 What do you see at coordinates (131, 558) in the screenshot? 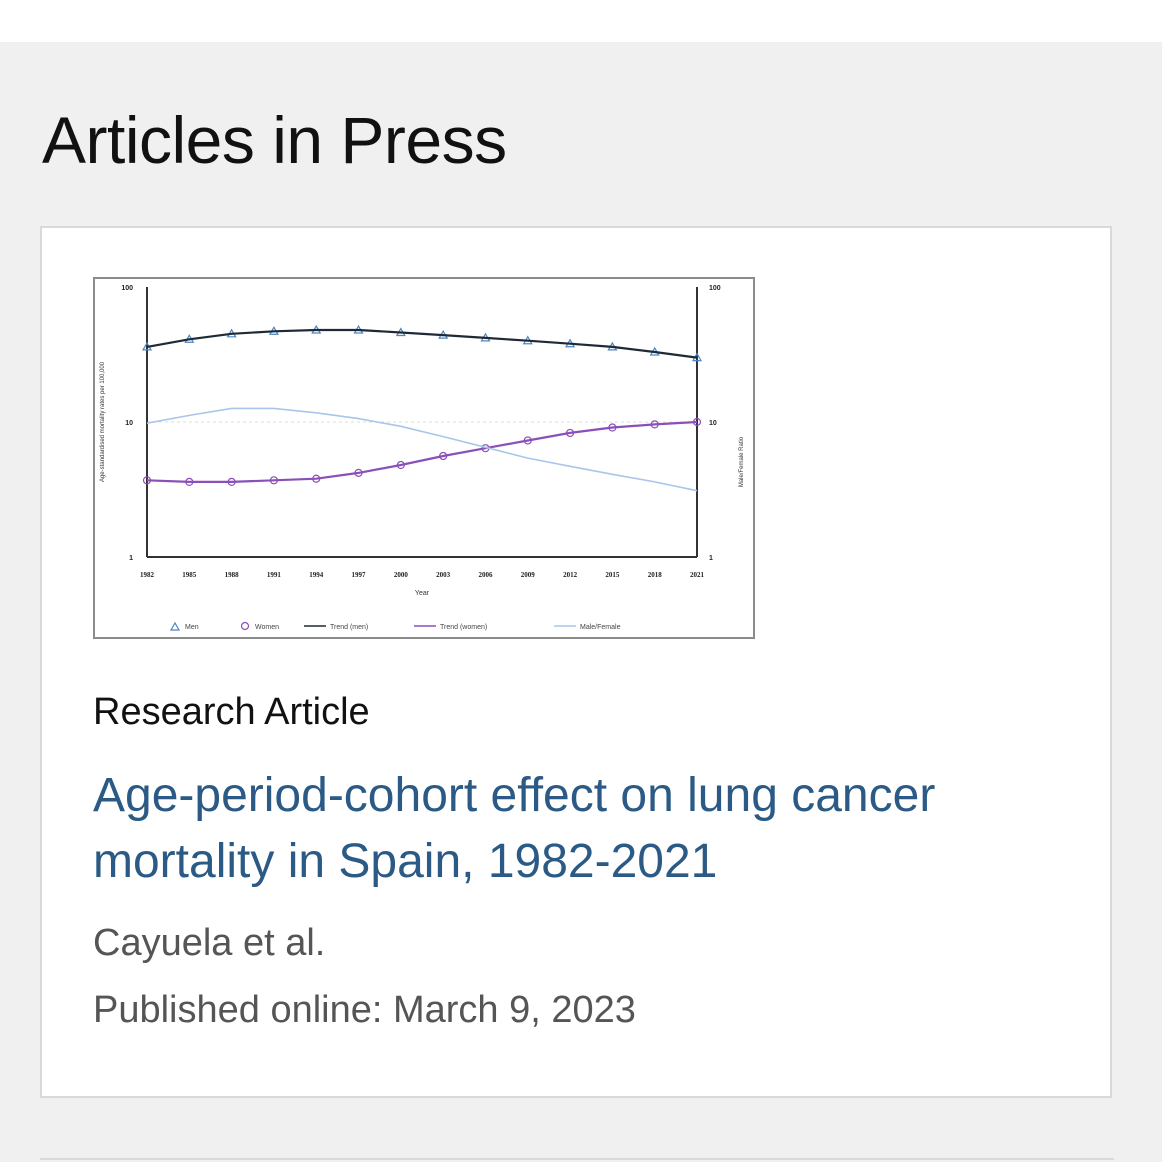
I see `y-tick-label: 1` at bounding box center [131, 558].